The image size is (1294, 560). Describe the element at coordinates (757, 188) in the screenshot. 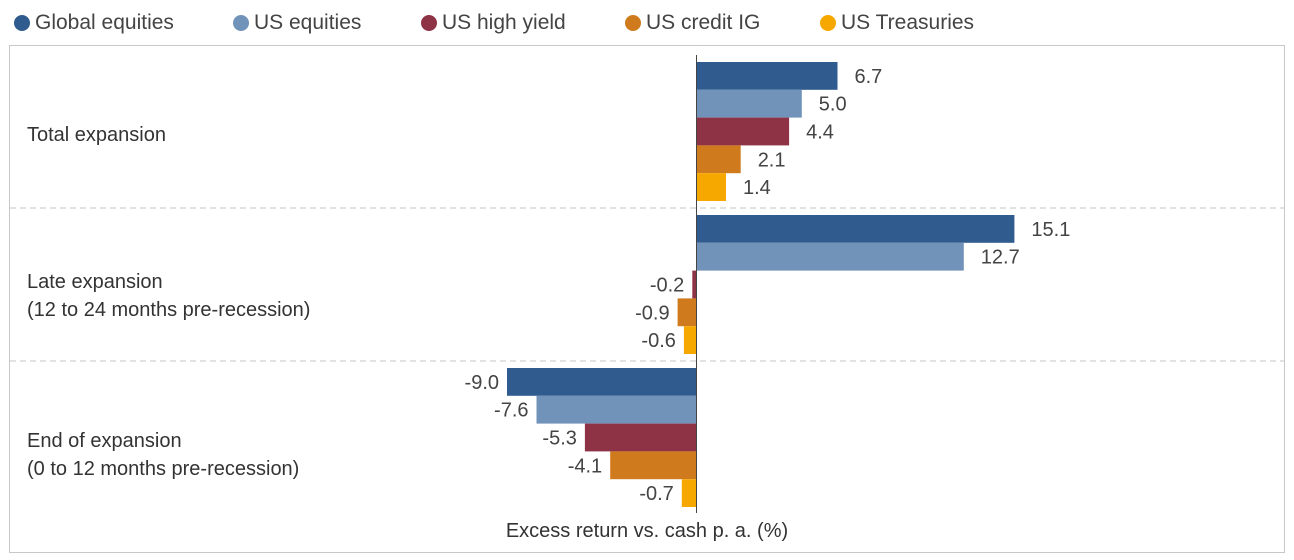

I see `data-label-us-treasuries-total-expansion: 1.4` at that location.